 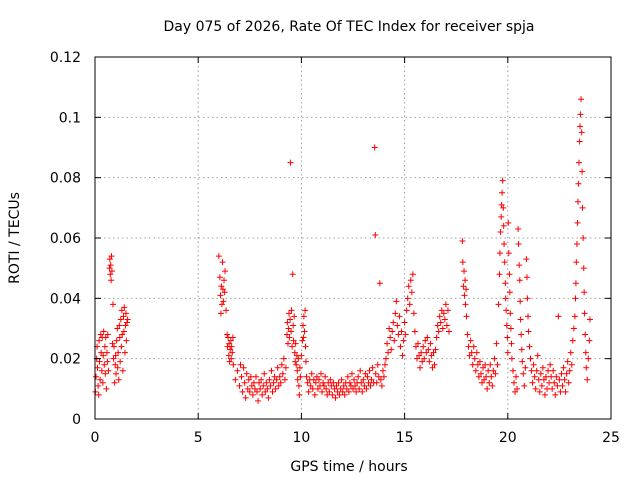 What do you see at coordinates (301, 438) in the screenshot?
I see `x-tick-label: 10` at bounding box center [301, 438].